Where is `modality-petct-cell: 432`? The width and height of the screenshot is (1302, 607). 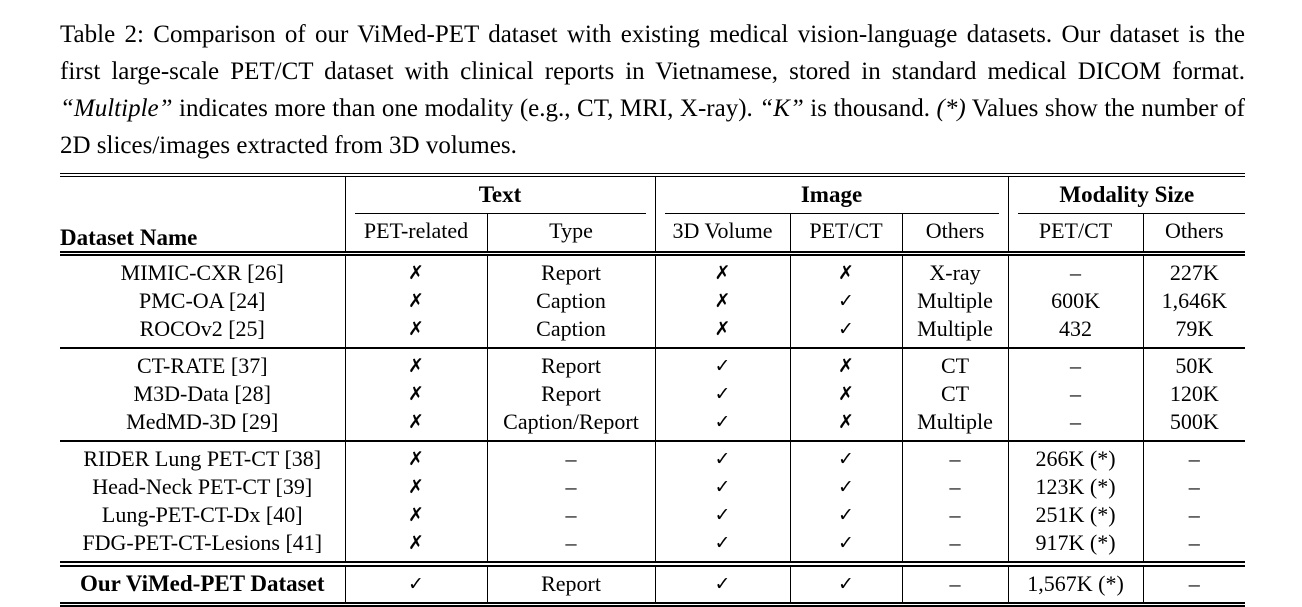 modality-petct-cell: 432 is located at coordinates (1075, 331).